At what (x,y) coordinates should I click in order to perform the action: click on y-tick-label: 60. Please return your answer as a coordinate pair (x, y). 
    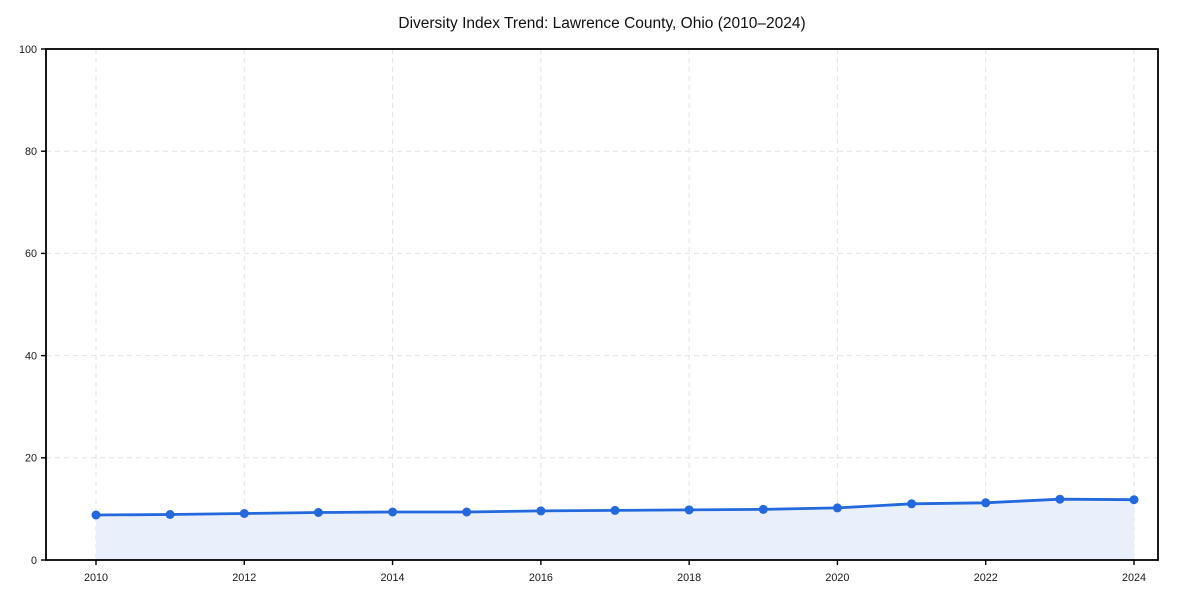
    Looking at the image, I should click on (31, 254).